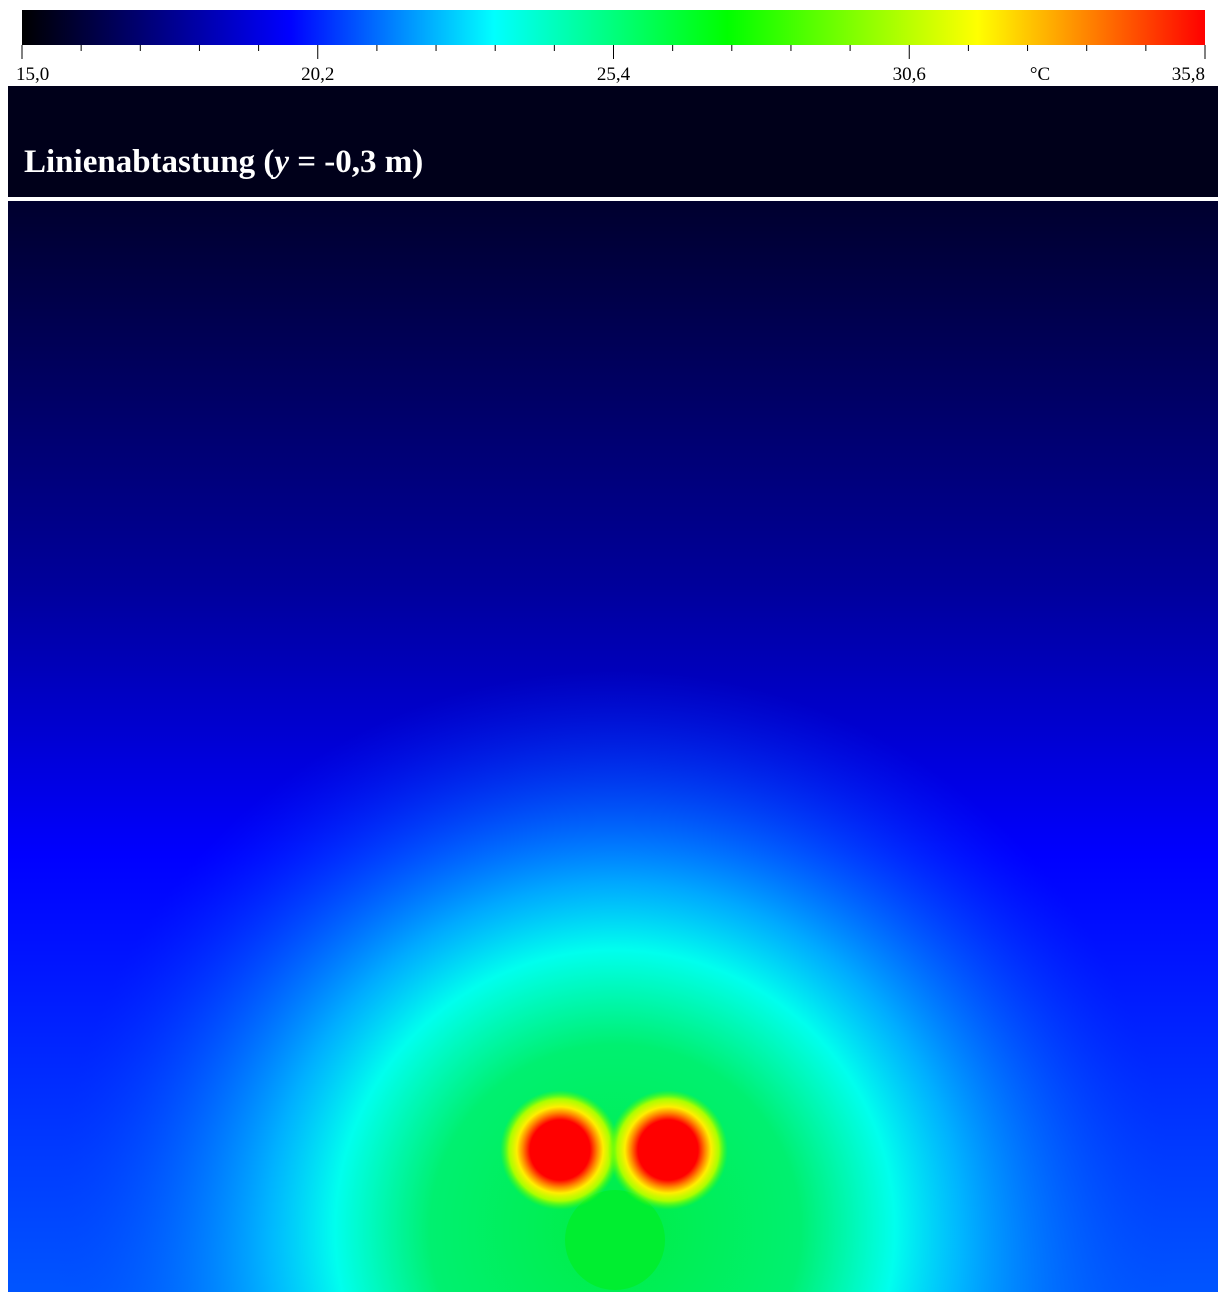 This screenshot has height=1292, width=1218. I want to click on tick-label: 25,4, so click(614, 74).